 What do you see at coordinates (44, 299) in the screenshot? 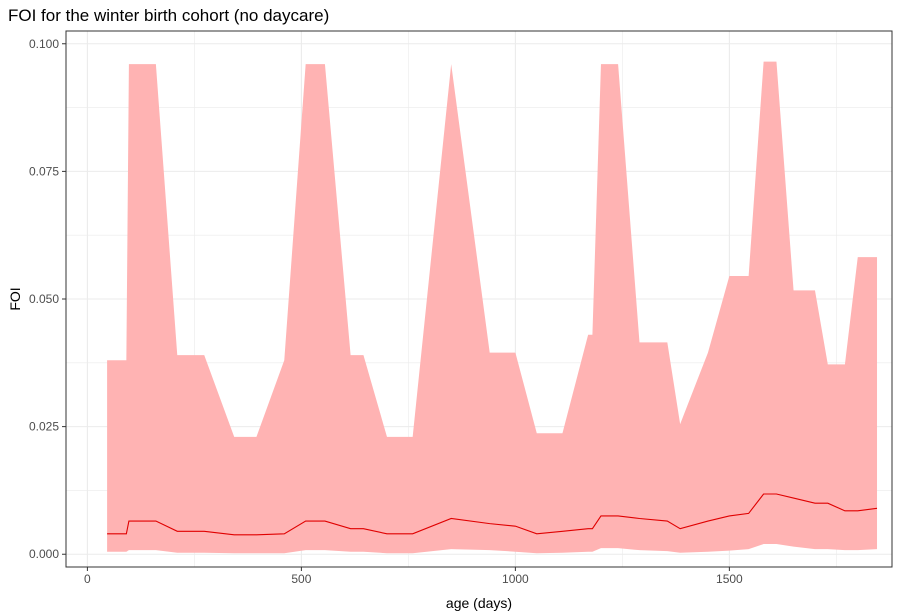
I see `y-tick-label: 0.050` at bounding box center [44, 299].